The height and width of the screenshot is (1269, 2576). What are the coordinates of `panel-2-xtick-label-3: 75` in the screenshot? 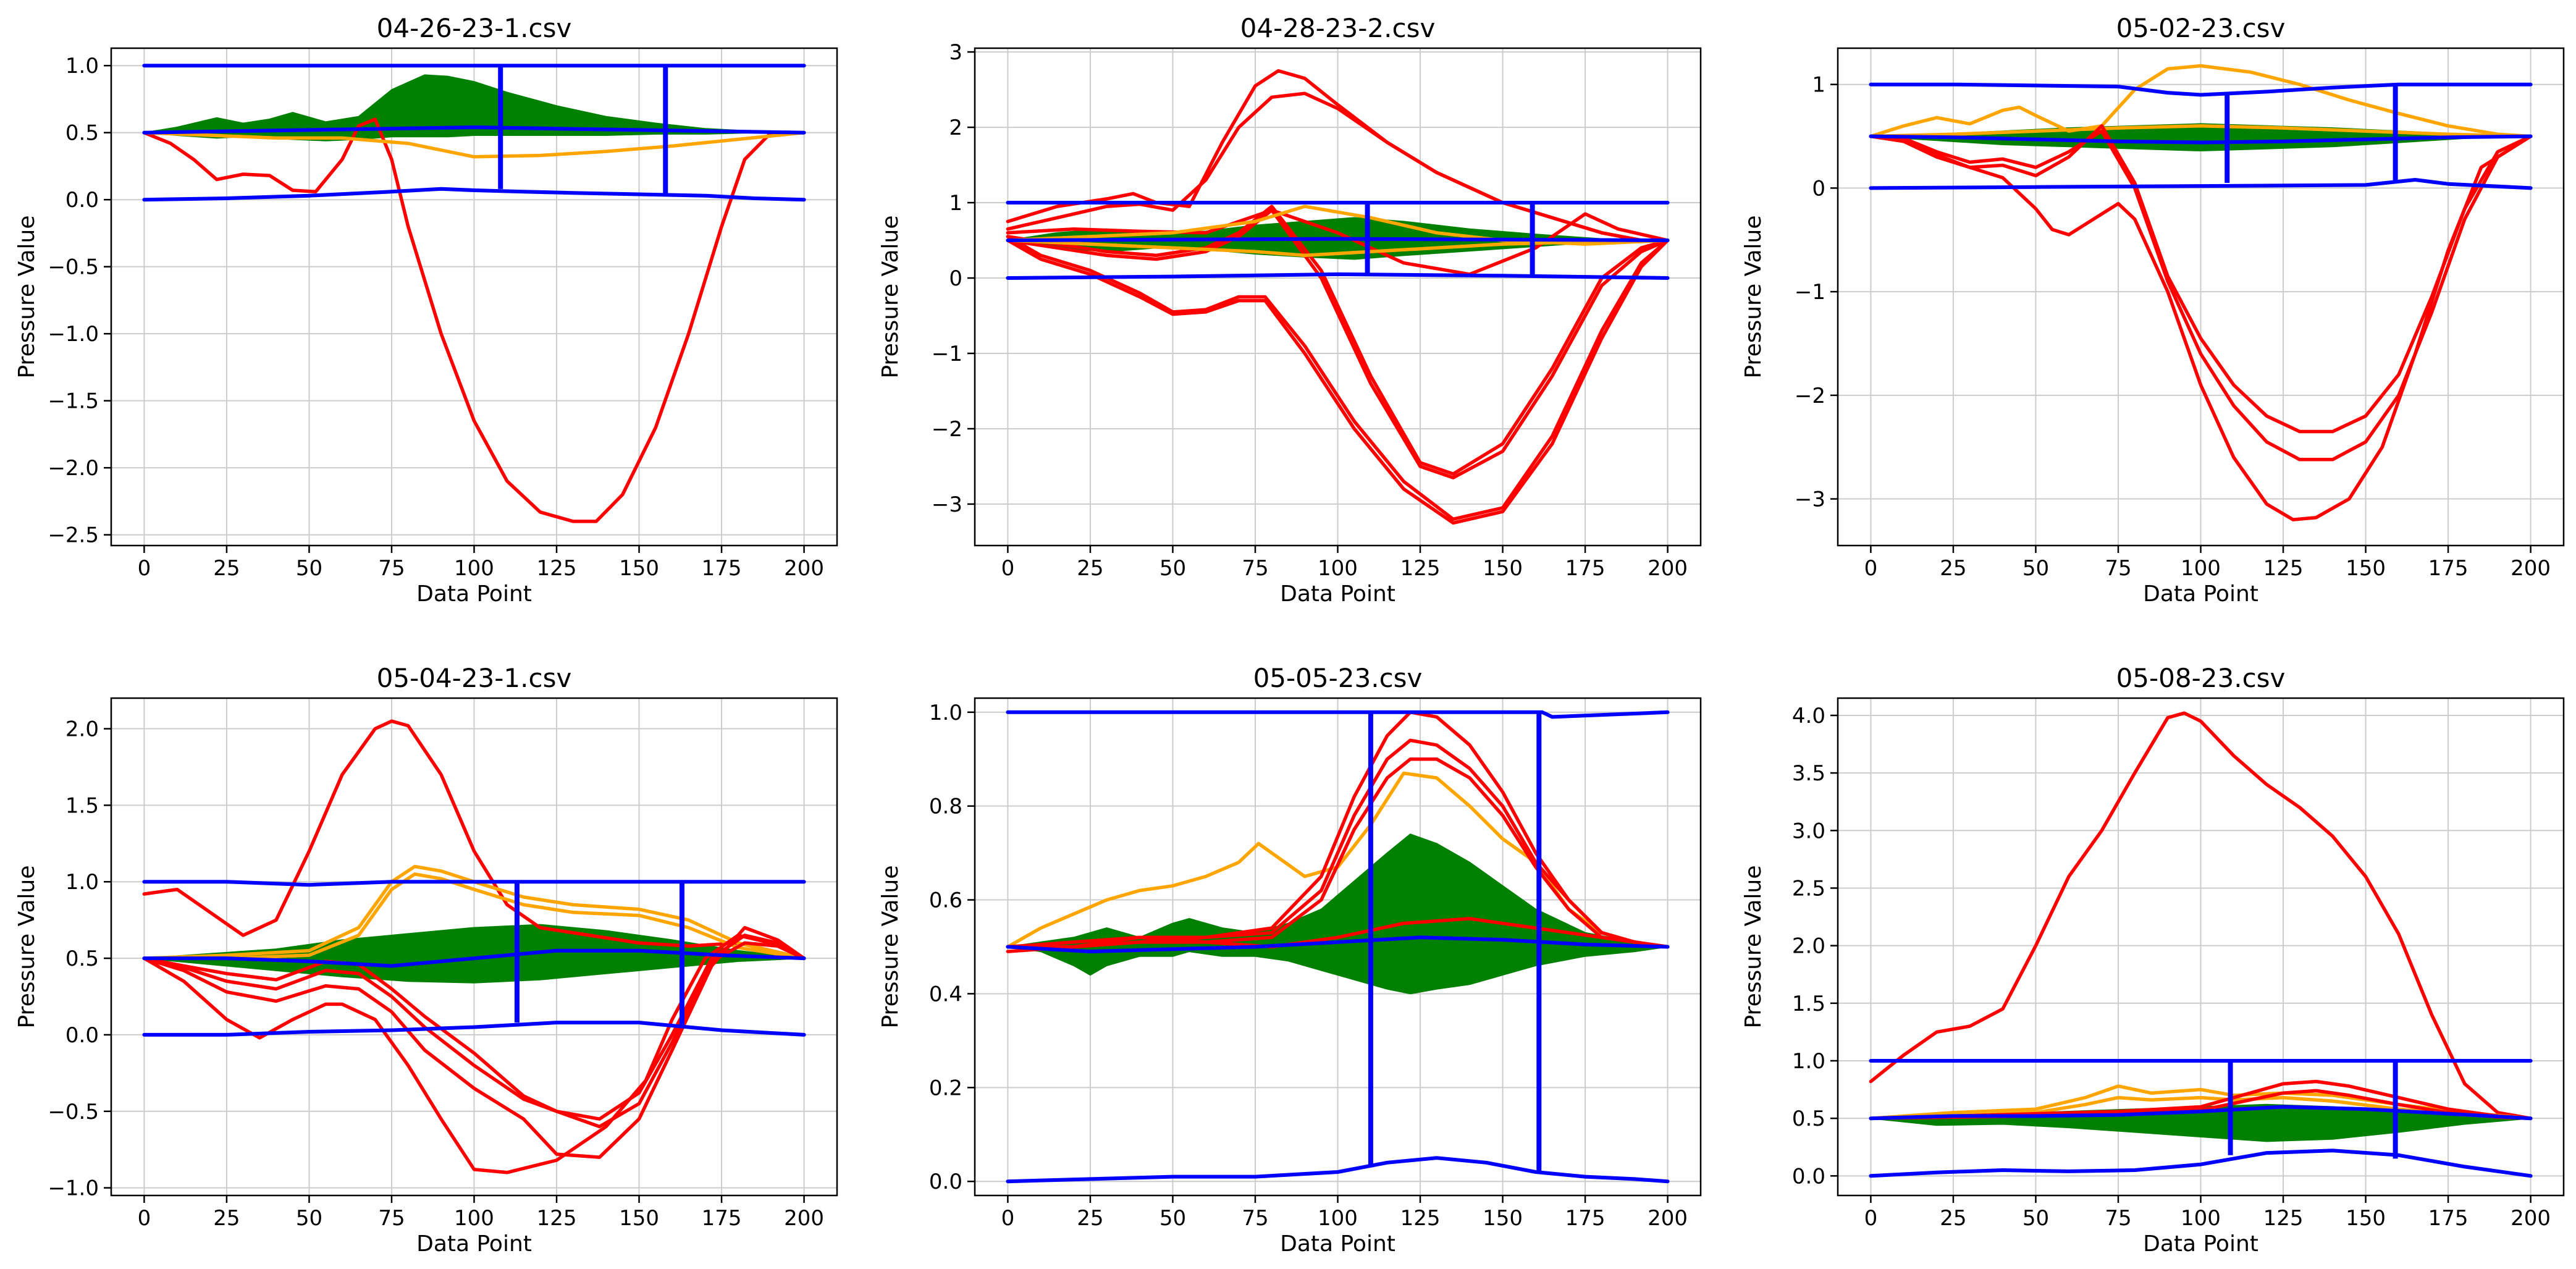 It's located at (1255, 568).